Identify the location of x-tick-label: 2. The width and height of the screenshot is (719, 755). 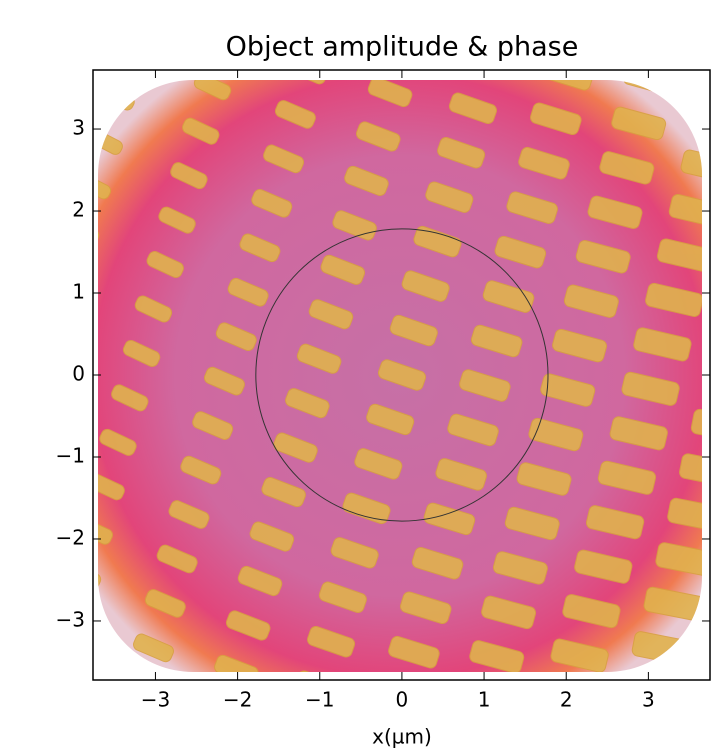
(566, 700).